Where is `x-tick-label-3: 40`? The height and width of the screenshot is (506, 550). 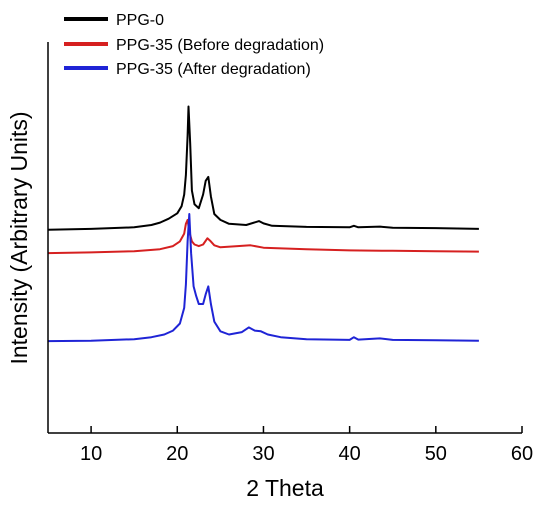 x-tick-label-3: 40 is located at coordinates (350, 454).